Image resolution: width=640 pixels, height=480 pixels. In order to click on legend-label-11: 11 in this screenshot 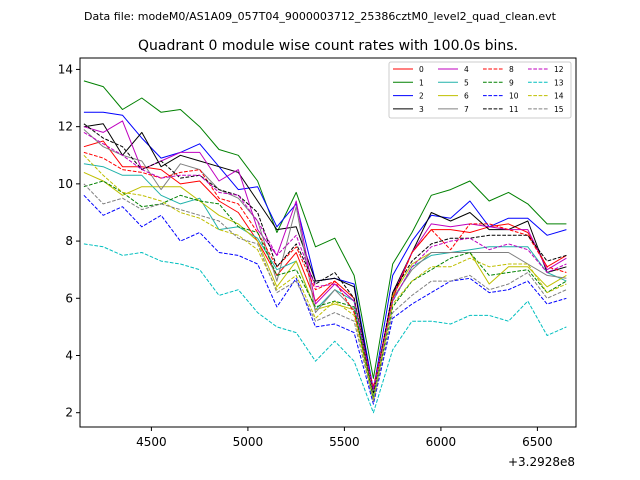, I will do `click(514, 109)`.